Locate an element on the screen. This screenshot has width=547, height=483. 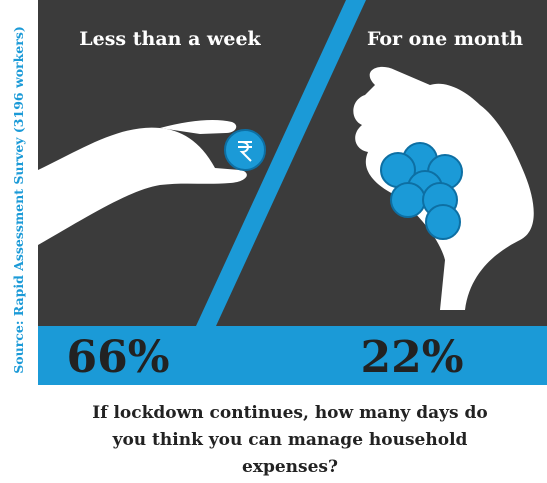
panel-label: For one month is located at coordinates (445, 39).